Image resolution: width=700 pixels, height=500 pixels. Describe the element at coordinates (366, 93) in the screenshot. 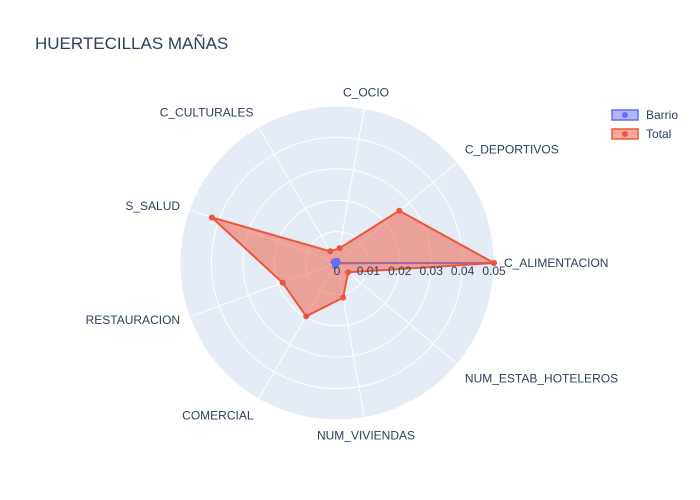

I see `category-label: C_OCIO` at that location.